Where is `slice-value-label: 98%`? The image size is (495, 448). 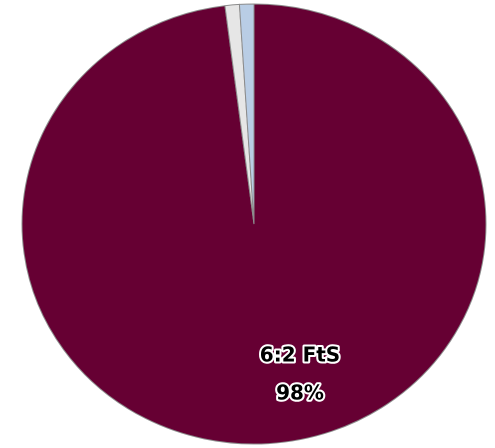
slice-value-label: 98% is located at coordinates (300, 393).